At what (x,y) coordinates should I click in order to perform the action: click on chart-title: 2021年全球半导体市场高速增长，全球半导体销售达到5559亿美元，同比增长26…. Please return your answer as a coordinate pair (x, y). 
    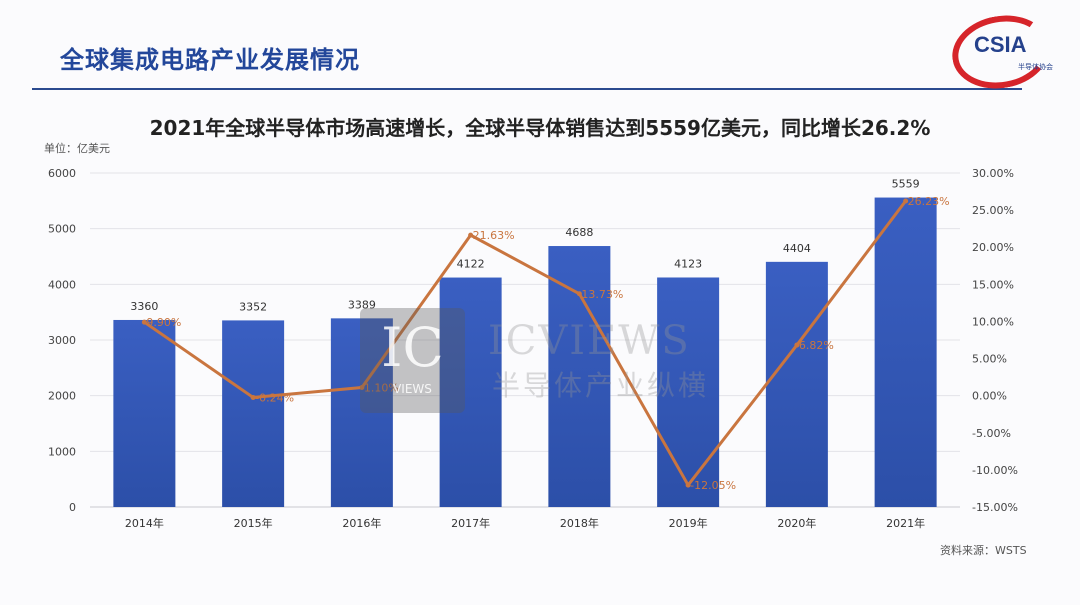
    Looking at the image, I should click on (540, 128).